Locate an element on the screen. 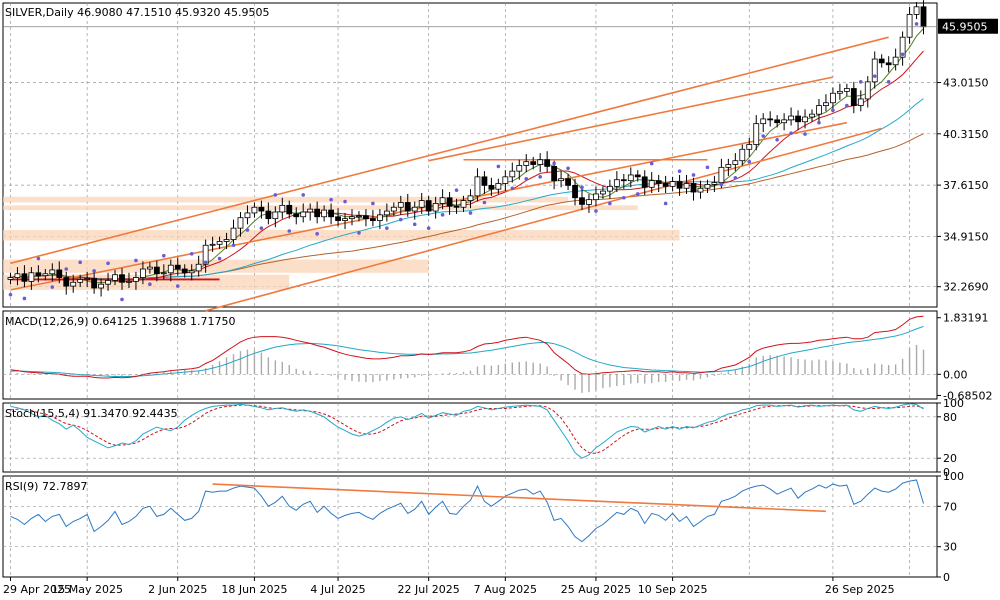 Image resolution: width=1000 pixels, height=600 pixels. rsi-tick-label: 0 is located at coordinates (946, 577).